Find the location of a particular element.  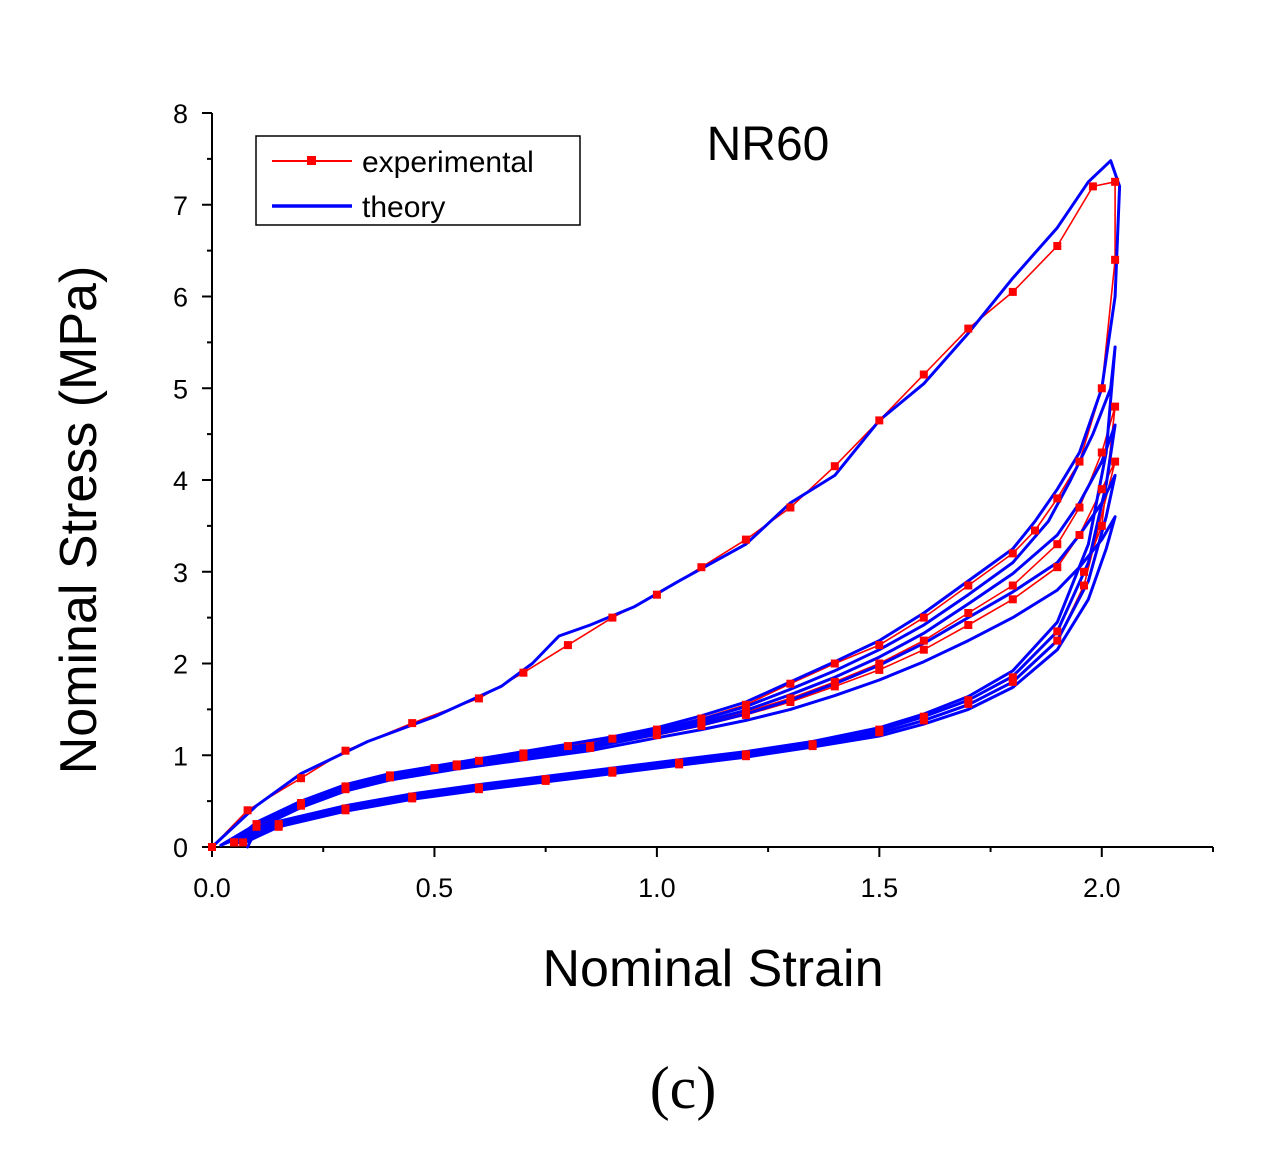

chart-title: NR60 is located at coordinates (768, 144).